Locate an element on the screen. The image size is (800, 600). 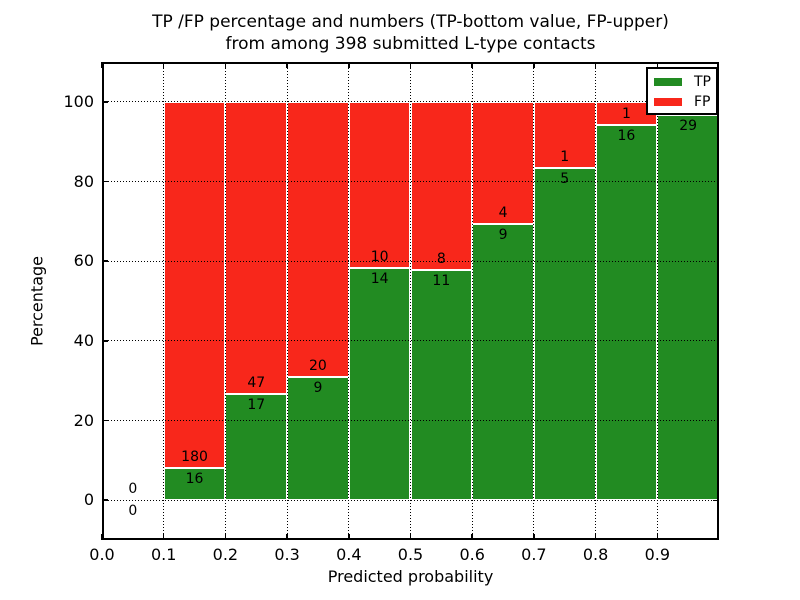
y-tick-label: 60 is located at coordinates (83, 261).